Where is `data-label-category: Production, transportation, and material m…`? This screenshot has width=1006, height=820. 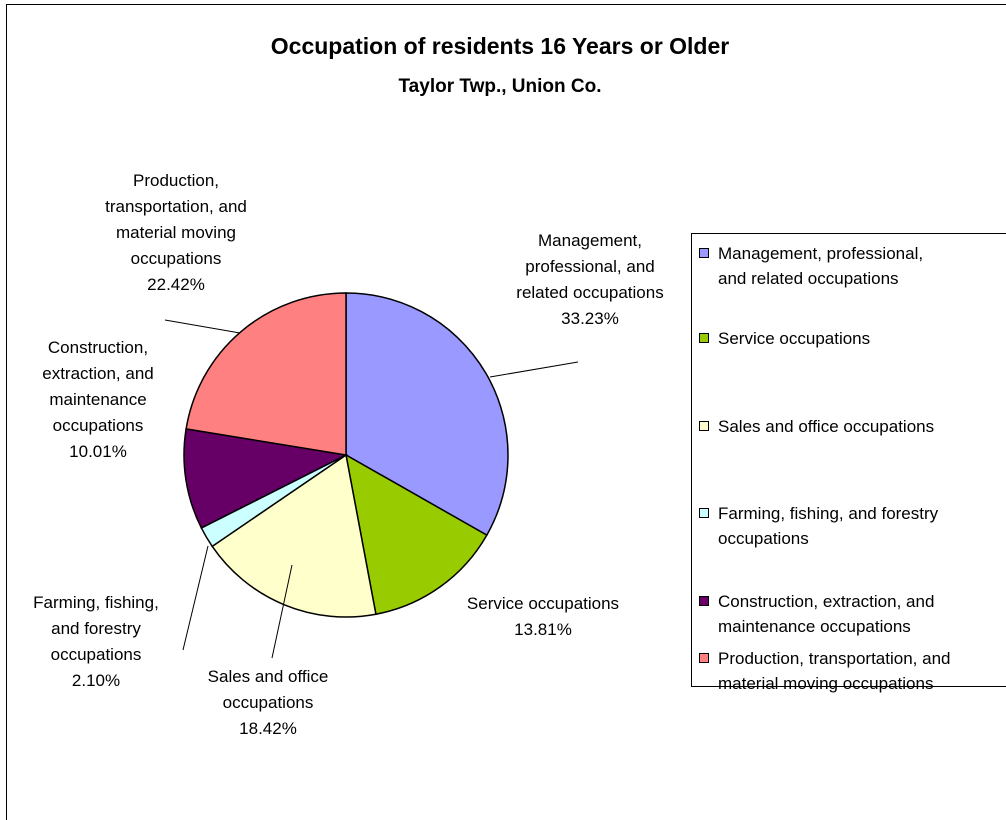
data-label-category: Production, transportation, and material m… is located at coordinates (176, 219).